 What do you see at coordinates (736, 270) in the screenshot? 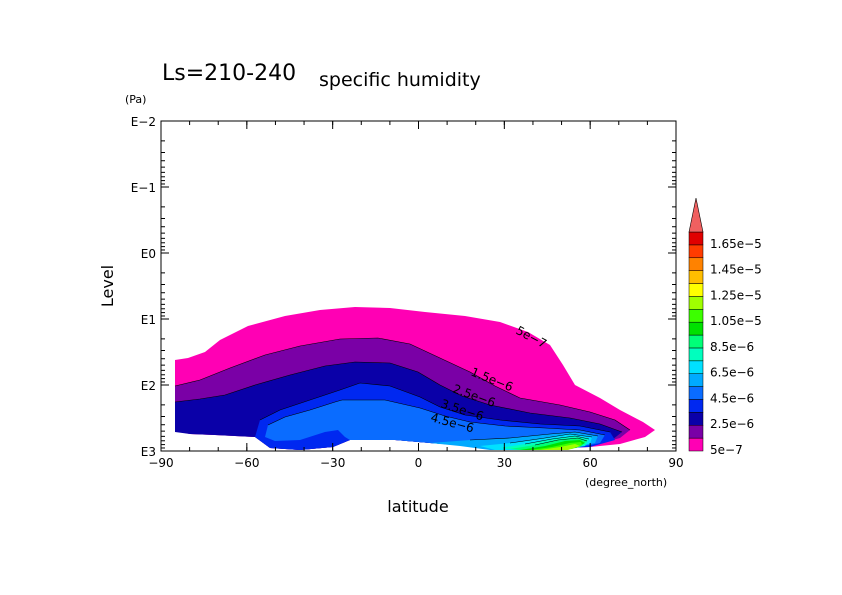
I see `colorbar-label: 1.45e−5` at bounding box center [736, 270].